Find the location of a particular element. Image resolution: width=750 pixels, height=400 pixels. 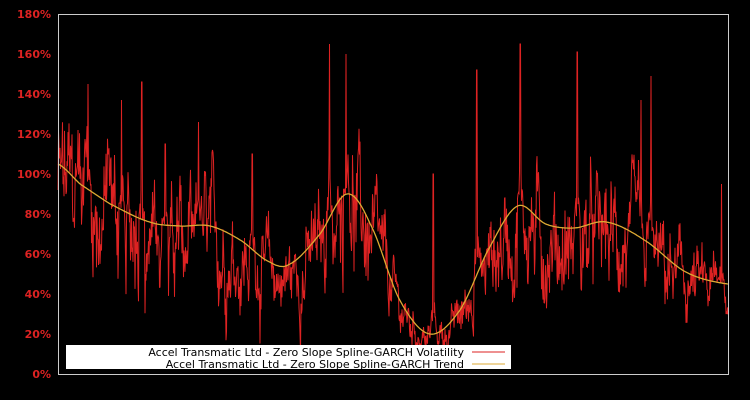

y-tick-label: 0% is located at coordinates (41, 374).